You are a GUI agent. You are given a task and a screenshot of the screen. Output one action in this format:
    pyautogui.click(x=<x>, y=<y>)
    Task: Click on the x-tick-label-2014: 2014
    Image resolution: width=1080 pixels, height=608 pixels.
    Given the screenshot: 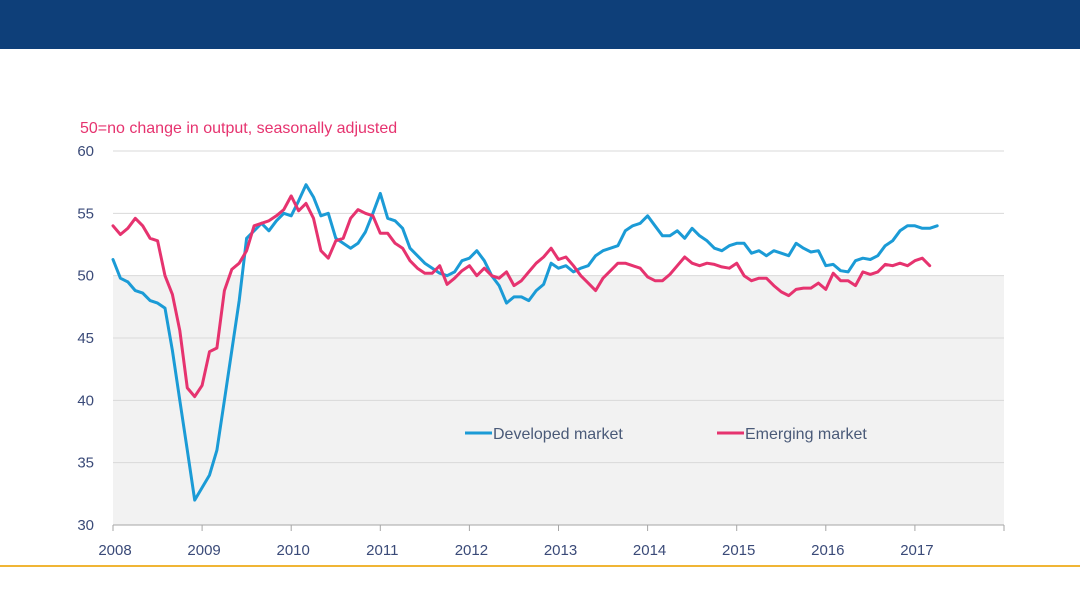 What is the action you would take?
    pyautogui.click(x=649, y=550)
    